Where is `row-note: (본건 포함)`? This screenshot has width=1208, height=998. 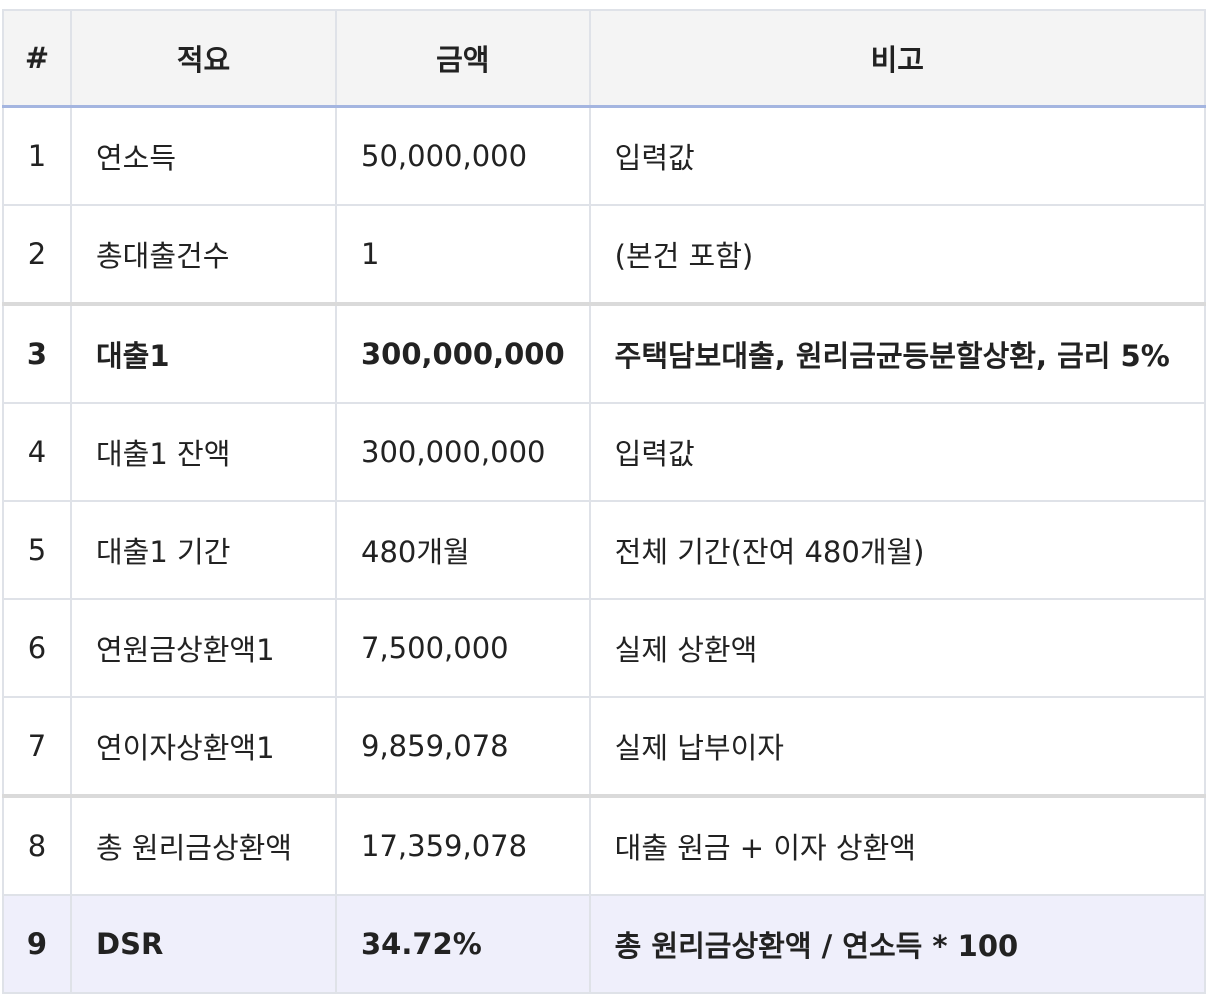
row-note: (본건 포함) is located at coordinates (897, 254).